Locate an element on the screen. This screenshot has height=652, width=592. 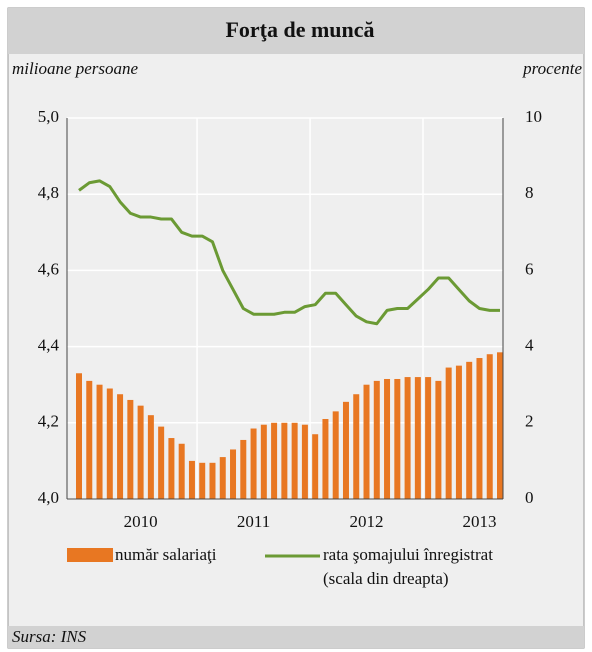
x-tick-label: 2010 is located at coordinates (141, 521).